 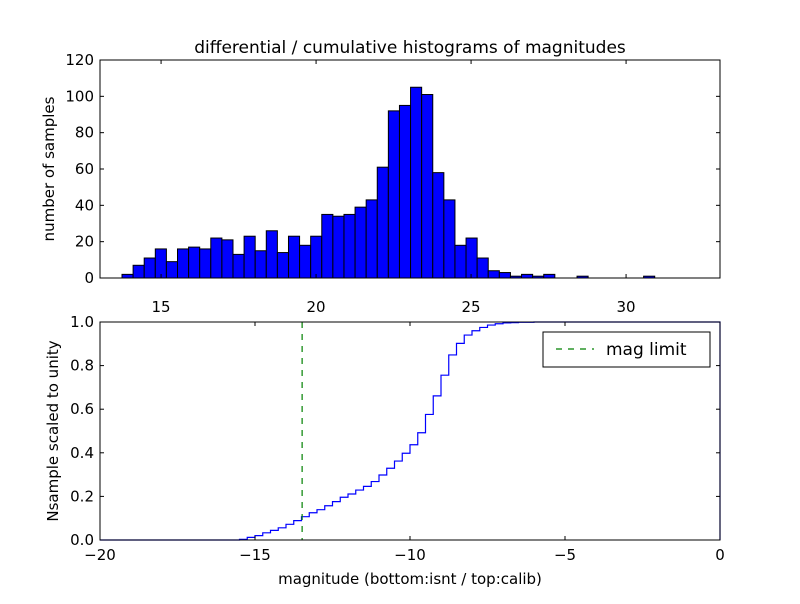 I want to click on legend-label-mag-limit: mag limit, so click(x=646, y=350).